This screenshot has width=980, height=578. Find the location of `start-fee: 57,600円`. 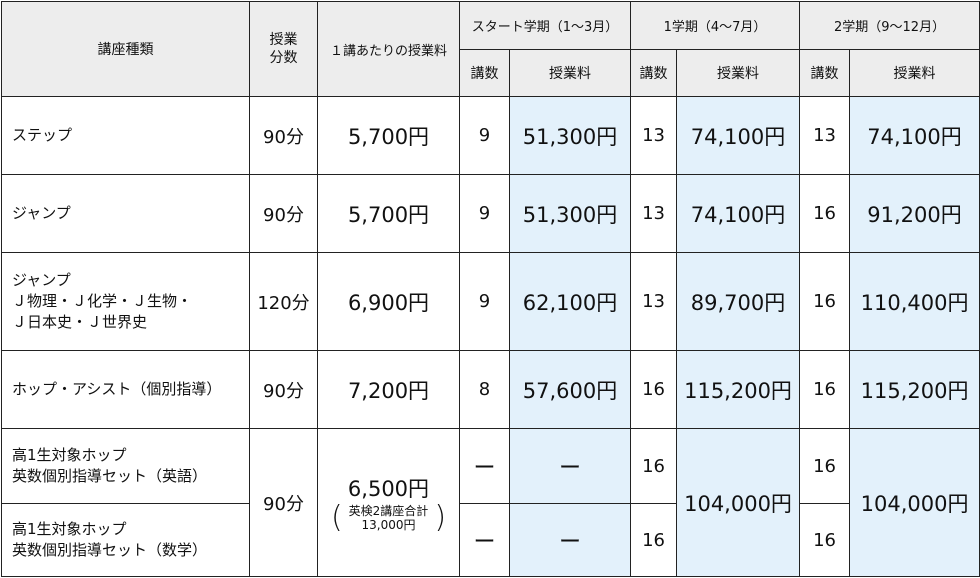

start-fee: 57,600円 is located at coordinates (570, 389).